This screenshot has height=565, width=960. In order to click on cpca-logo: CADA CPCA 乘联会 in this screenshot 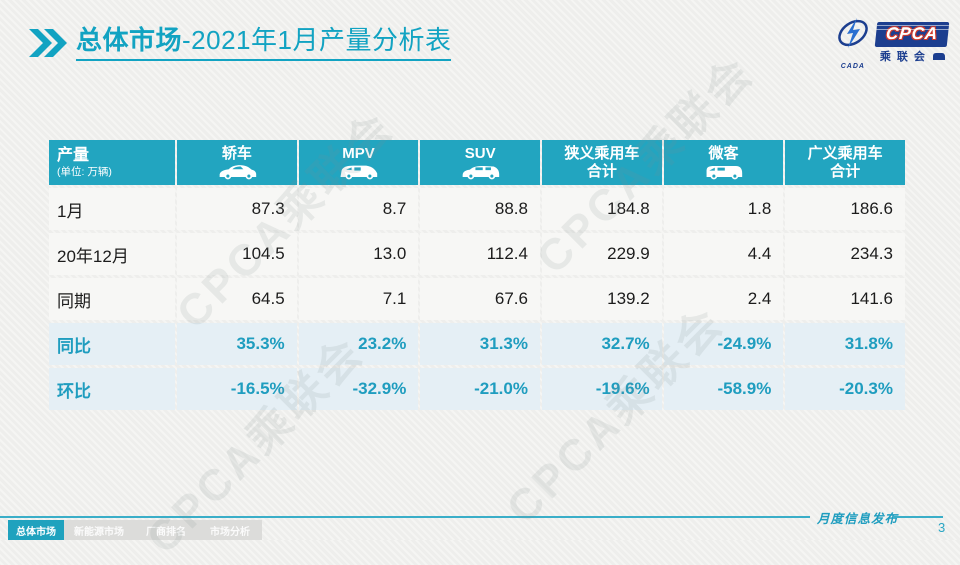, I will do `click(891, 43)`.